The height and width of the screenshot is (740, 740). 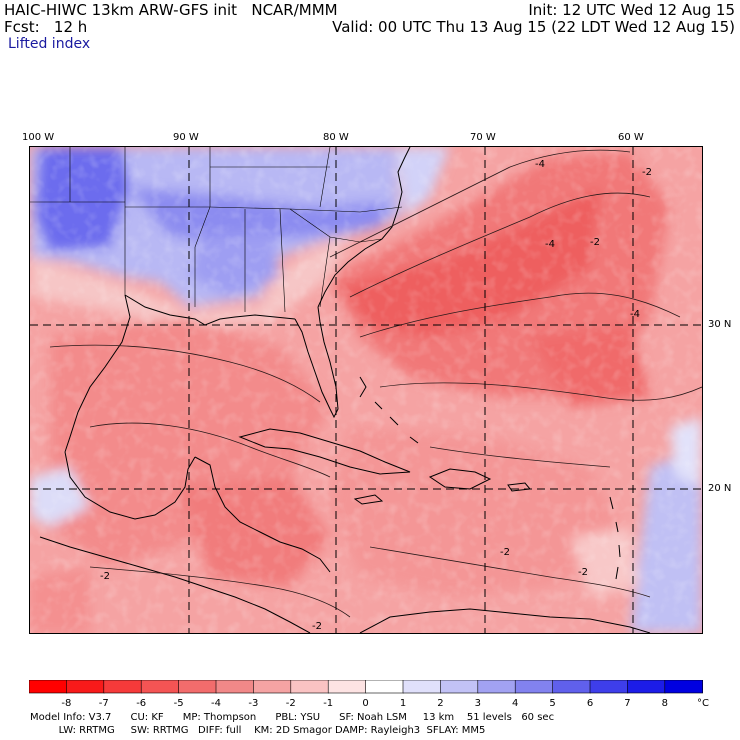 I want to click on lat-label-30n: 30 N, so click(x=720, y=324).